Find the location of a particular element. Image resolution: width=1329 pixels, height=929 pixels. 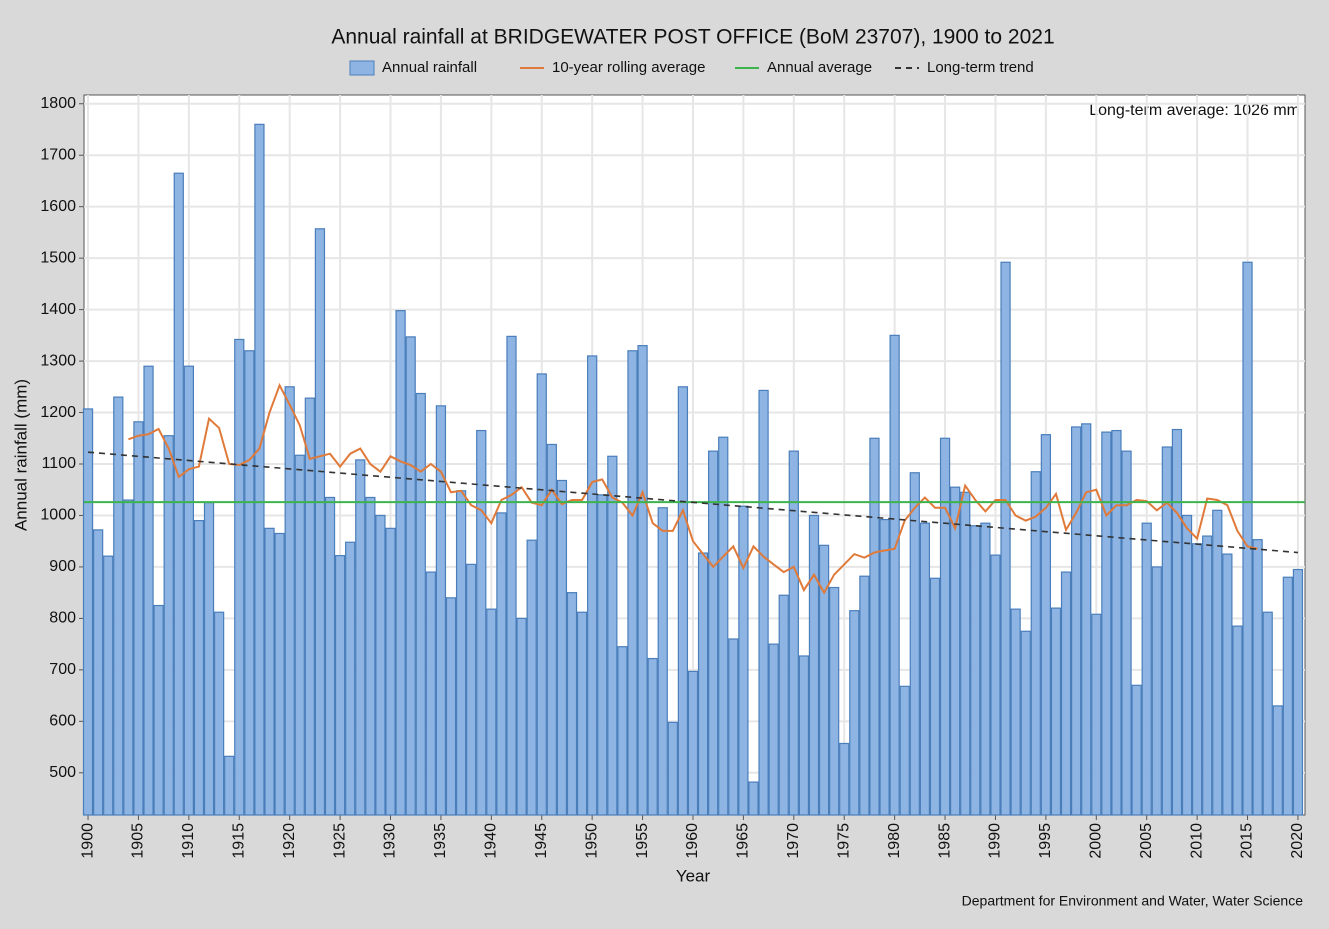

x-tick-label: 1985 is located at coordinates (944, 841).